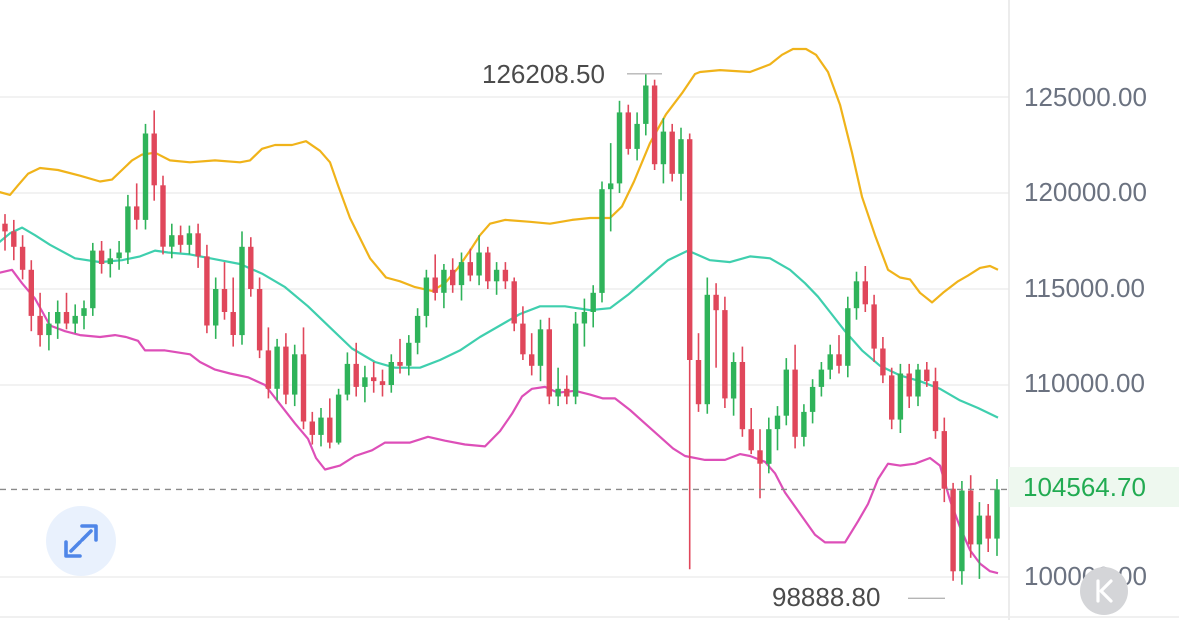  I want to click on fullscreen-button, so click(81, 541).